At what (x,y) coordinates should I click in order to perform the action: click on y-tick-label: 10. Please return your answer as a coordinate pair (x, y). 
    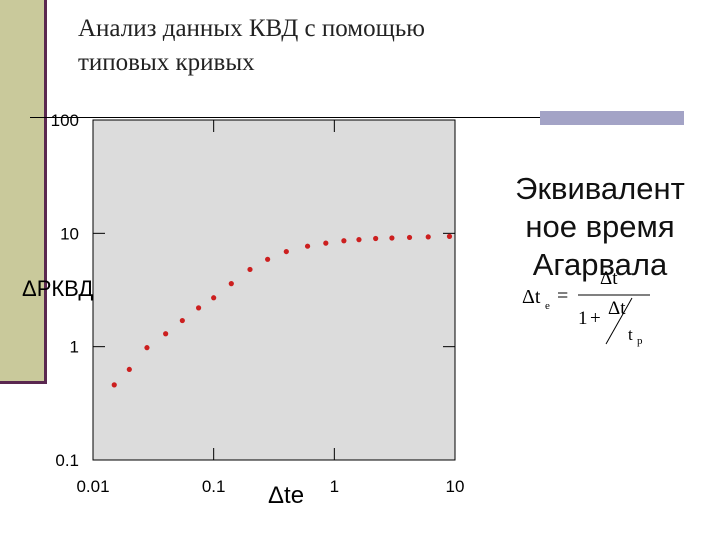
    Looking at the image, I should click on (69, 233).